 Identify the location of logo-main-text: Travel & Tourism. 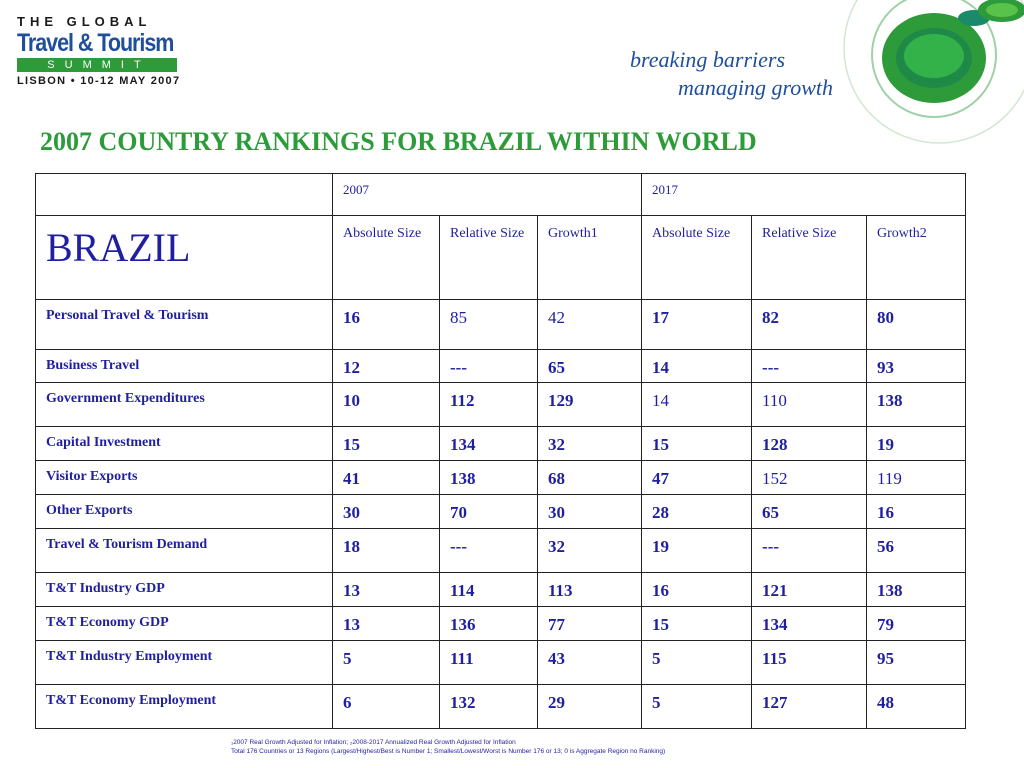
(95, 43).